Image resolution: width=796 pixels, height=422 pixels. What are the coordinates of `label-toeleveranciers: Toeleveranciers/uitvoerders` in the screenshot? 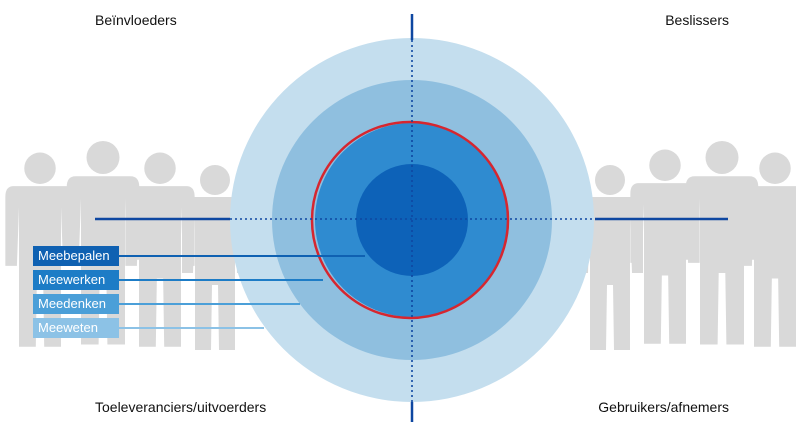 It's located at (181, 407).